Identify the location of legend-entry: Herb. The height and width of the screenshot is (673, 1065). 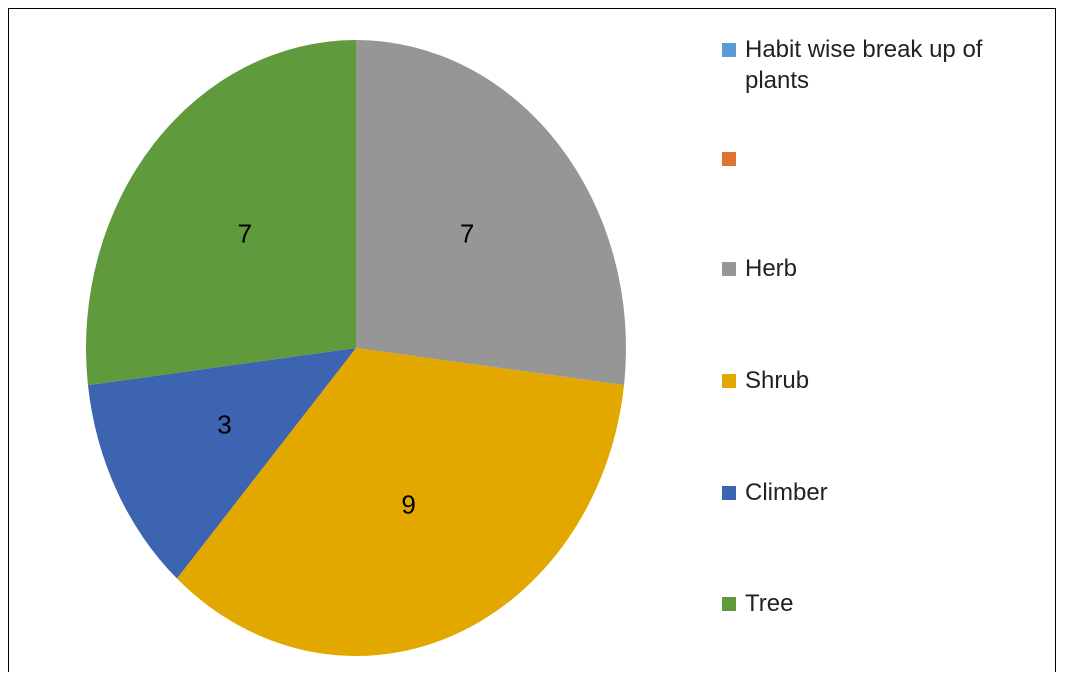
(877, 268).